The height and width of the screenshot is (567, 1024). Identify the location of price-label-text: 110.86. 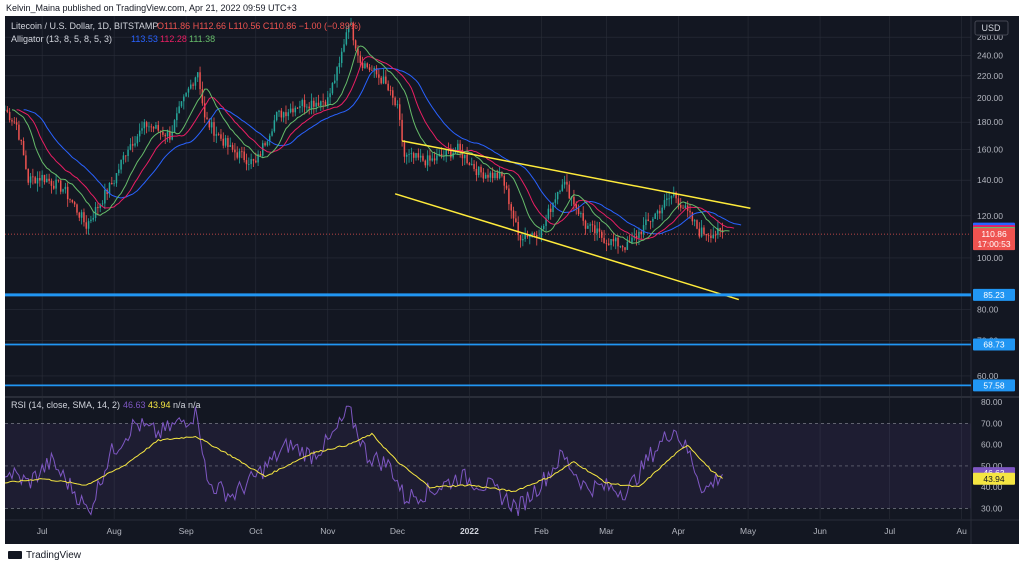
(994, 234).